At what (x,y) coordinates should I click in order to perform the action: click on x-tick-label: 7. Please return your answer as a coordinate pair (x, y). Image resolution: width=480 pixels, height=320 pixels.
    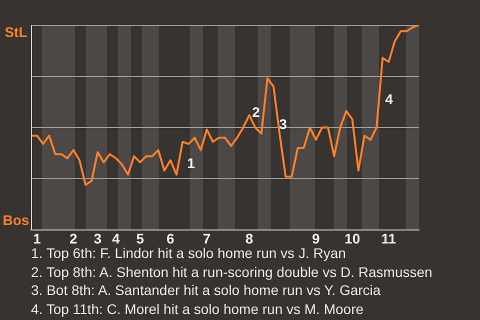
    Looking at the image, I should click on (206, 238).